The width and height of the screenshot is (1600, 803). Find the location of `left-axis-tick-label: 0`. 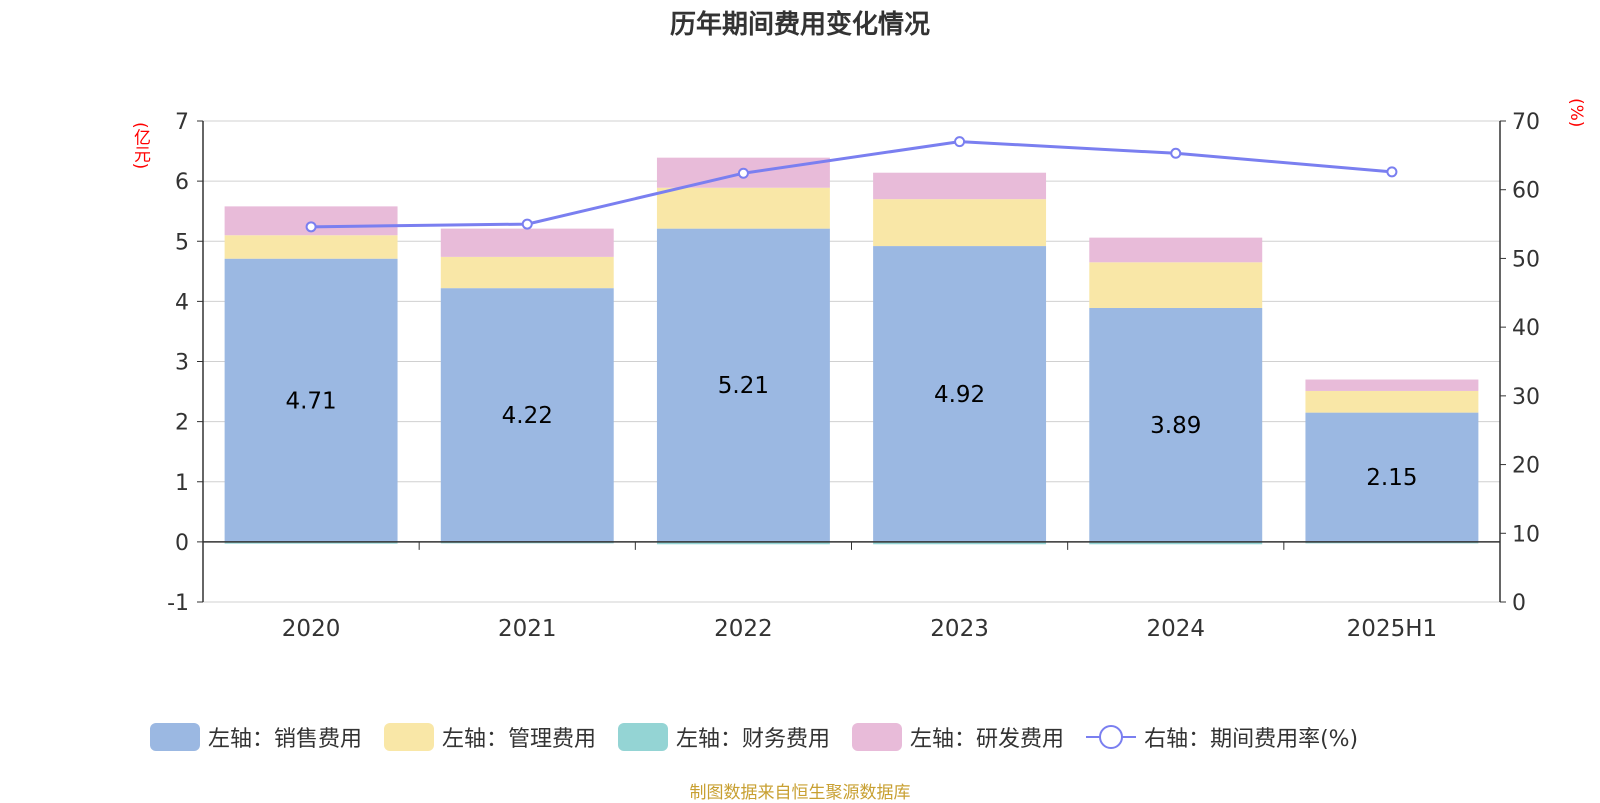

left-axis-tick-label: 0 is located at coordinates (182, 543).